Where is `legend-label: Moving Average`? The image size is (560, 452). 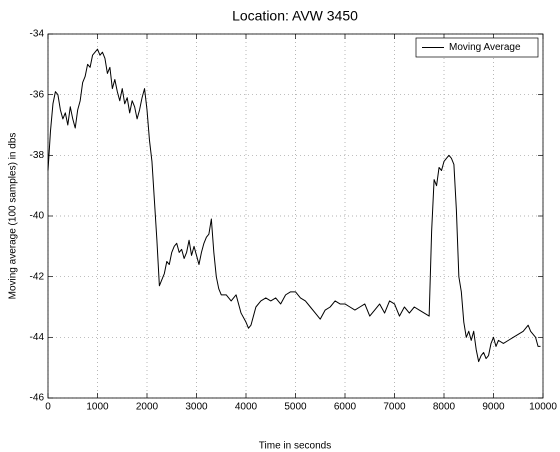 legend-label: Moving Average is located at coordinates (485, 47).